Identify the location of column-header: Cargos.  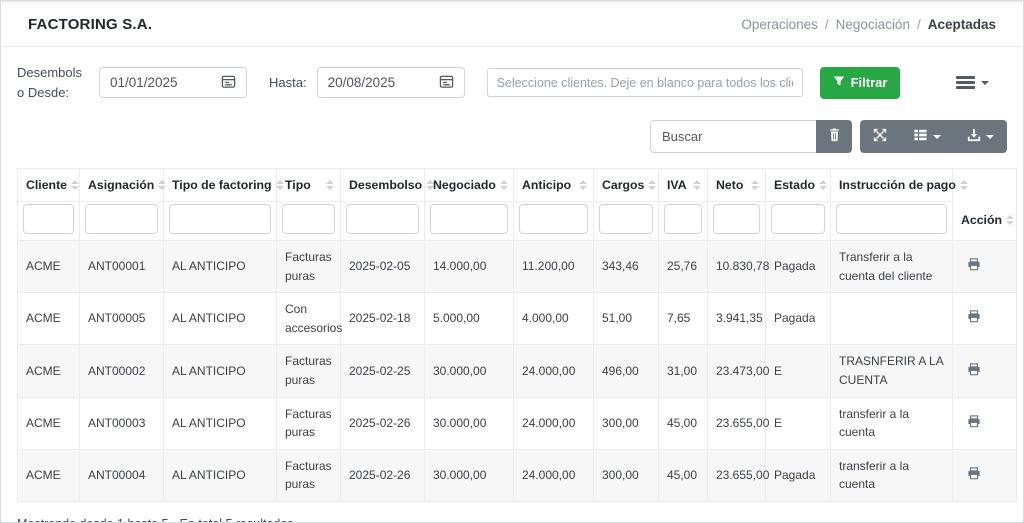
(626, 185).